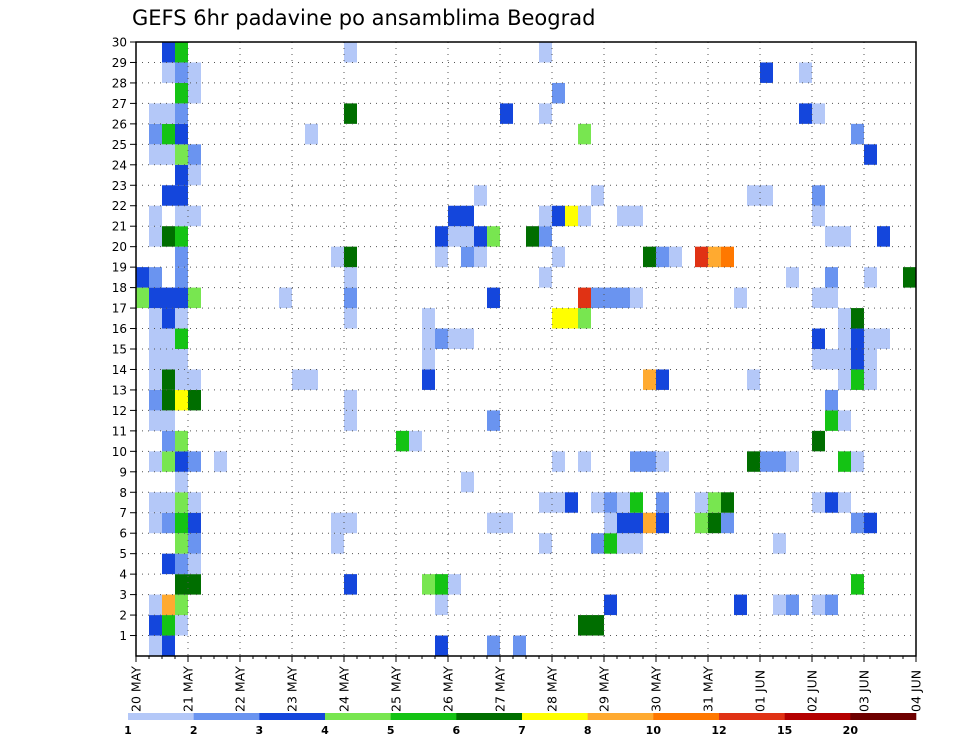 The height and width of the screenshot is (742, 960). Describe the element at coordinates (119, 288) in the screenshot. I see `y-tick-label: 18` at that location.